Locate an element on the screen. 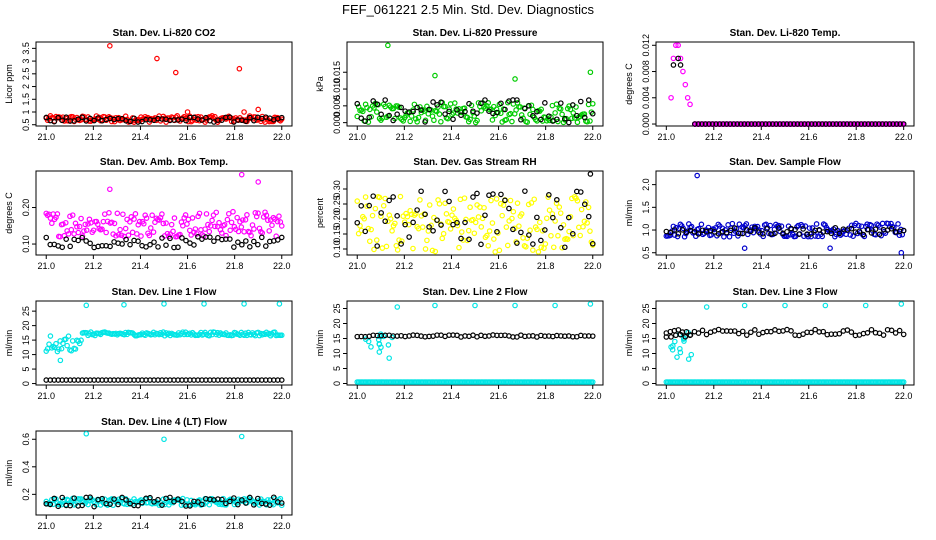  series-black is located at coordinates (475, 336).